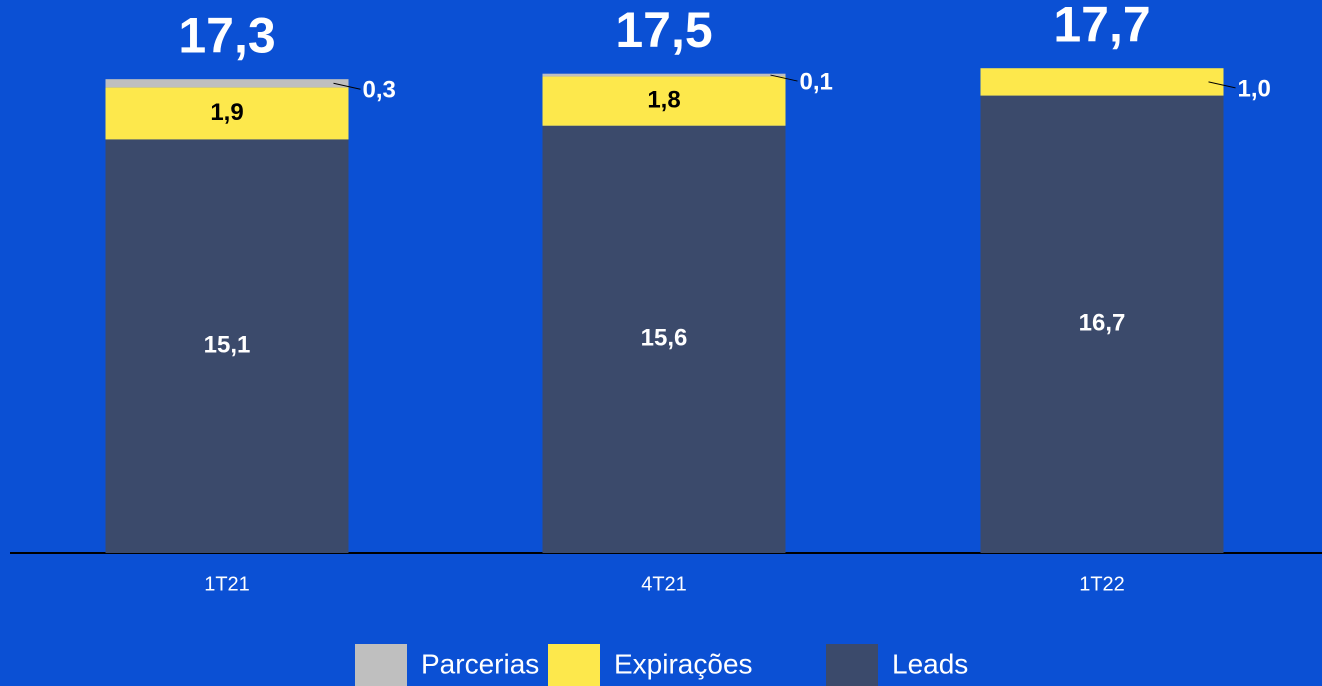  Describe the element at coordinates (1102, 584) in the screenshot. I see `x-tick-label: 1T22` at that location.